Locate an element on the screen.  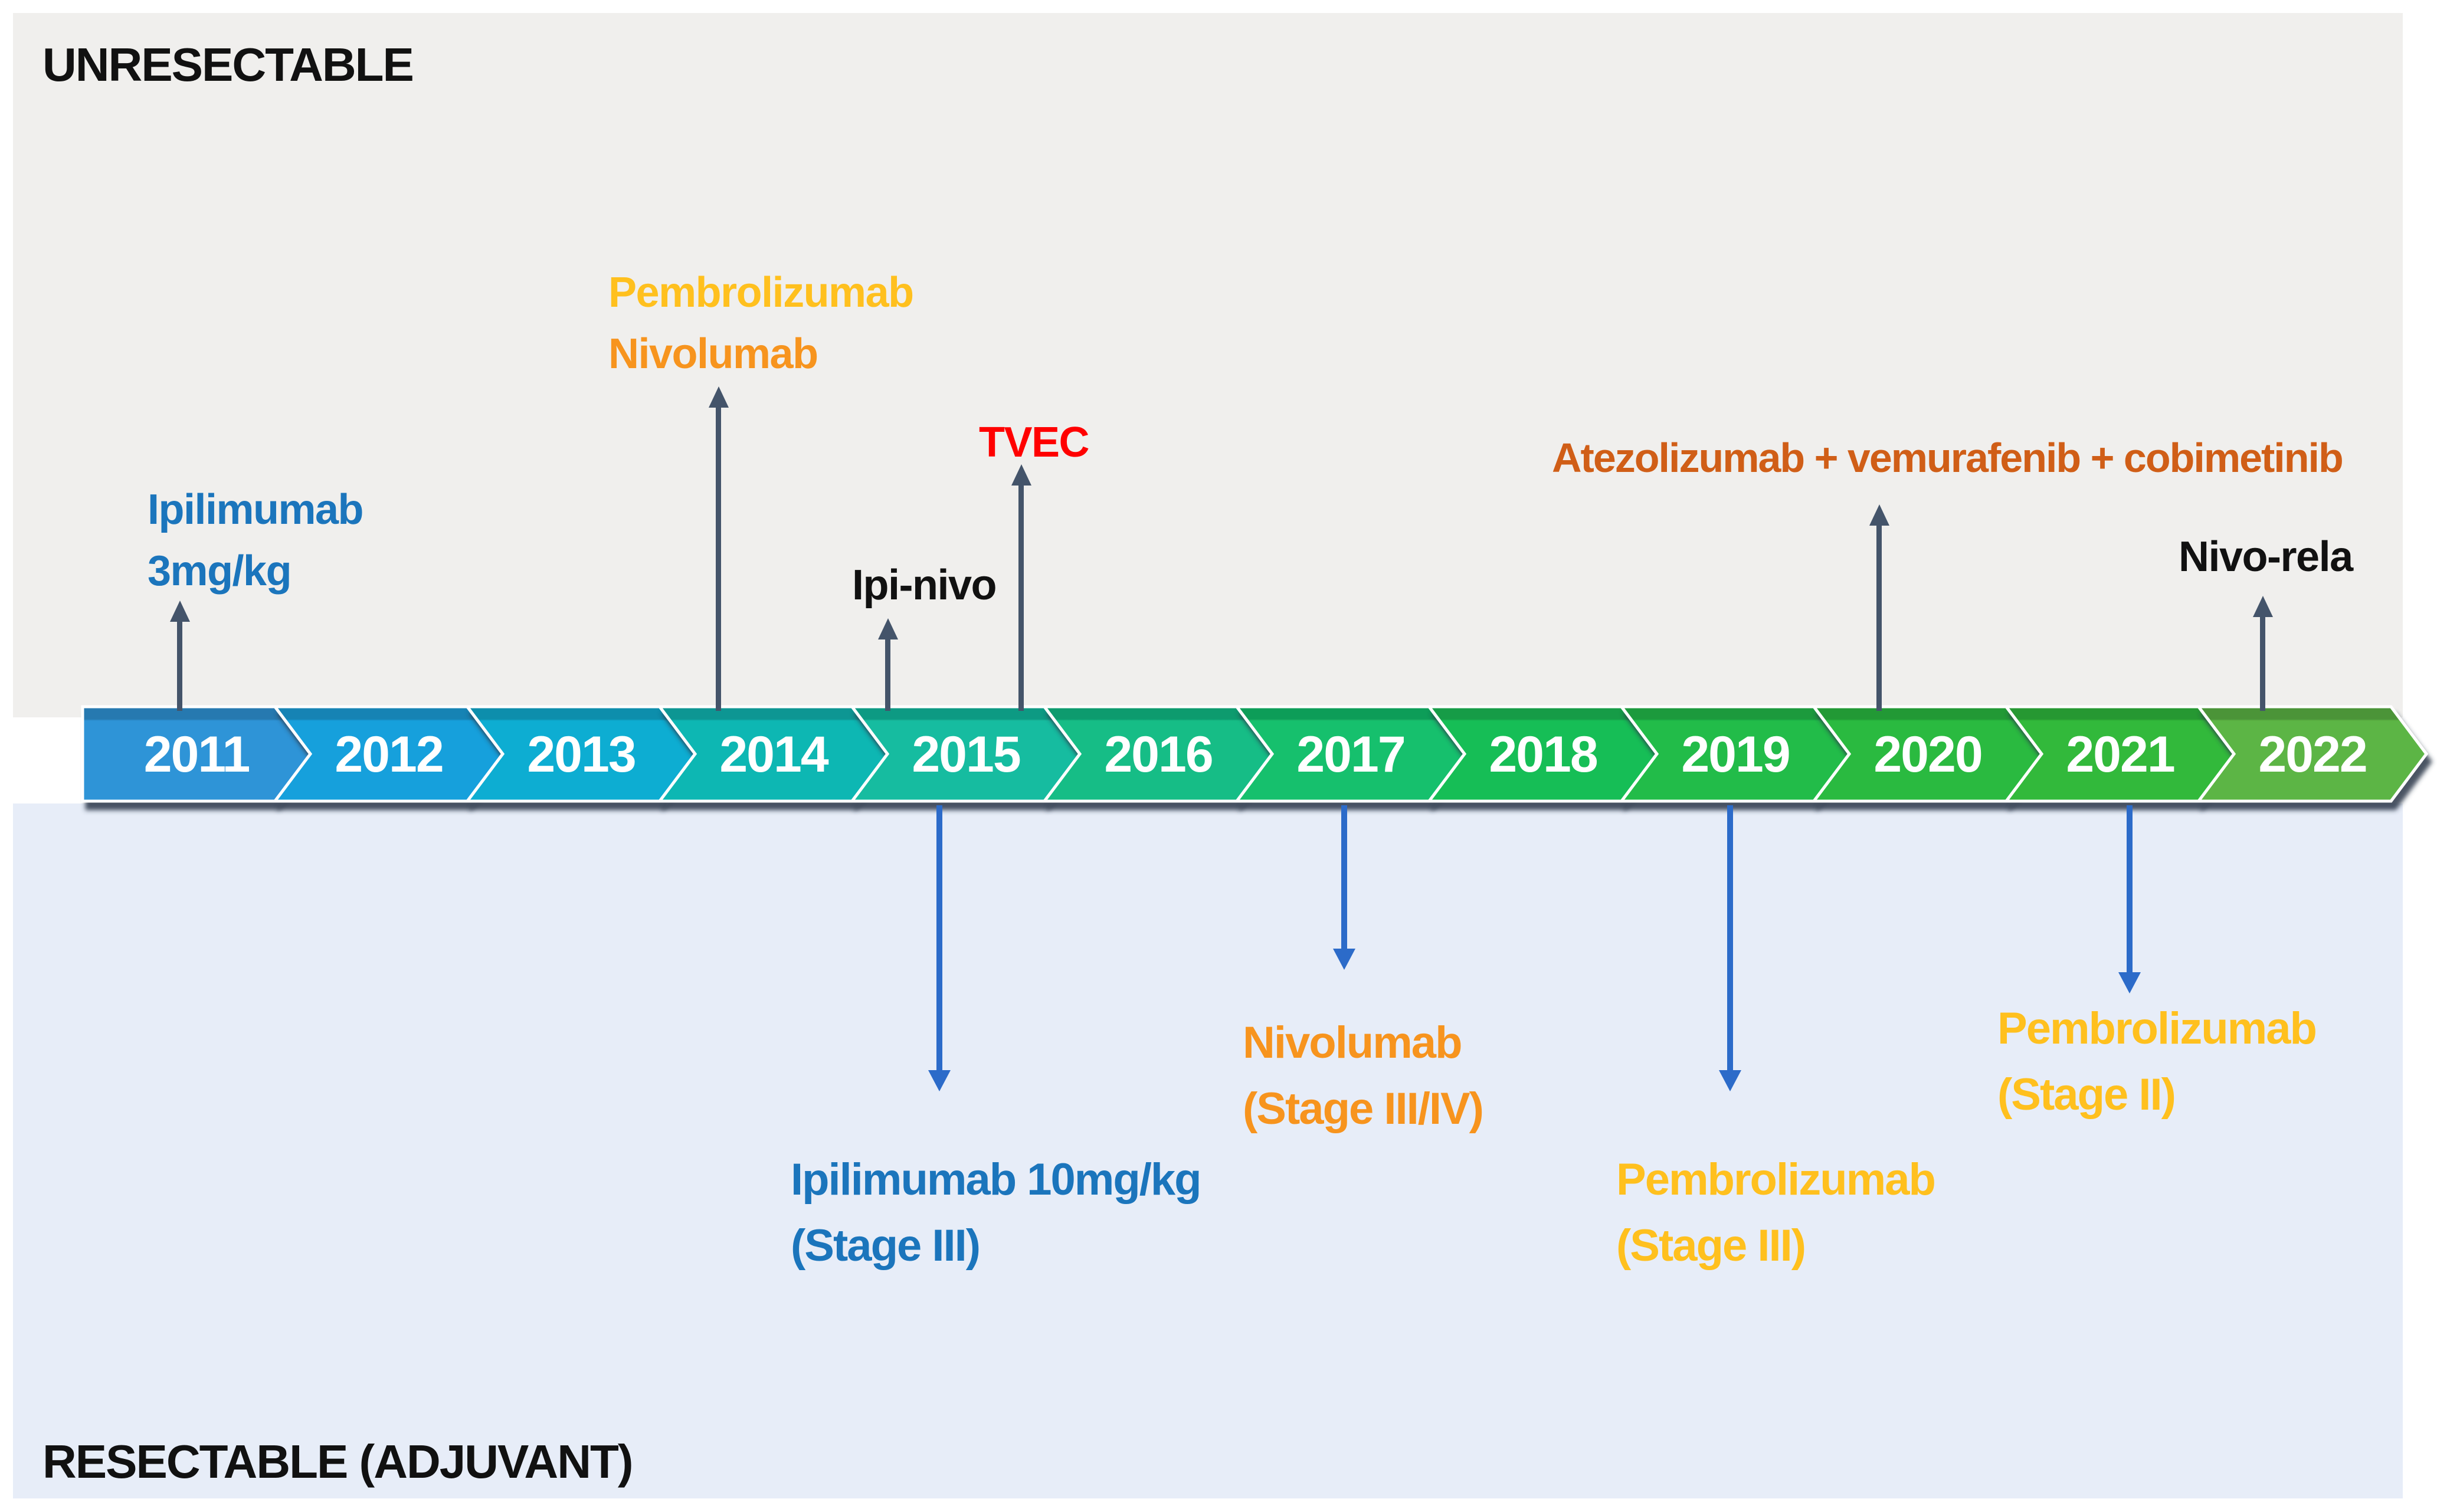
event-label-nivolumab-stage-3-4: Nivolumab (Stage III/IV) is located at coordinates (1363, 1076).